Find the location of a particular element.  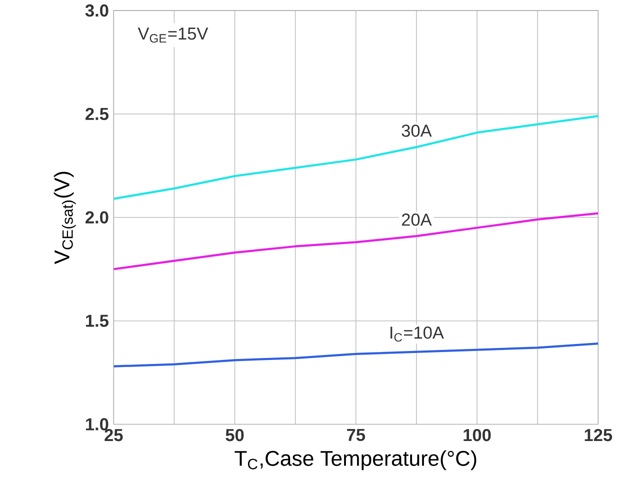

series-label: I$_{C}$=10A is located at coordinates (417, 334).